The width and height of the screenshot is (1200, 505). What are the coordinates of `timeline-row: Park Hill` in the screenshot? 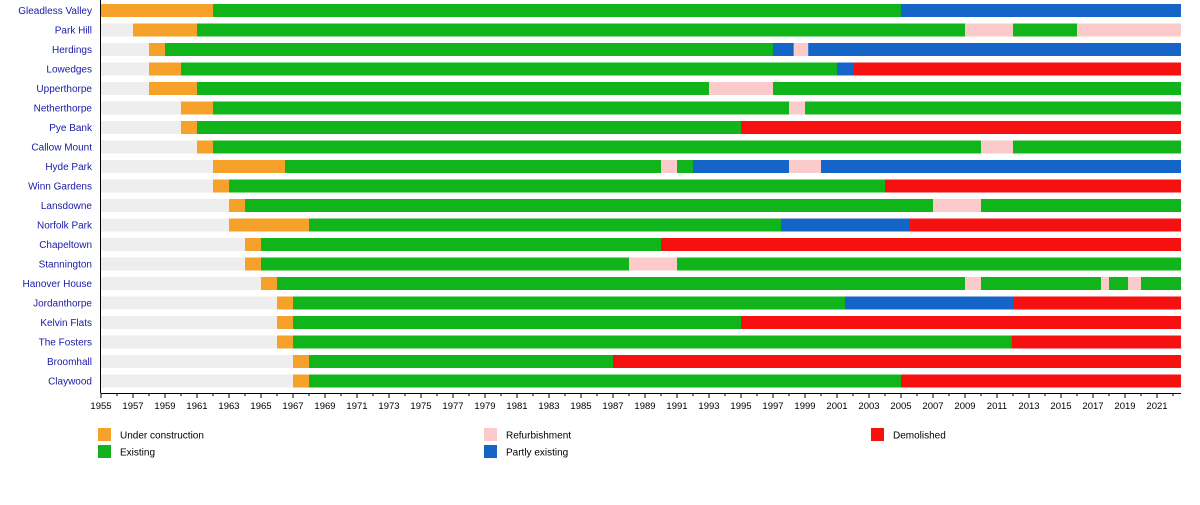 It's located at (618, 30).